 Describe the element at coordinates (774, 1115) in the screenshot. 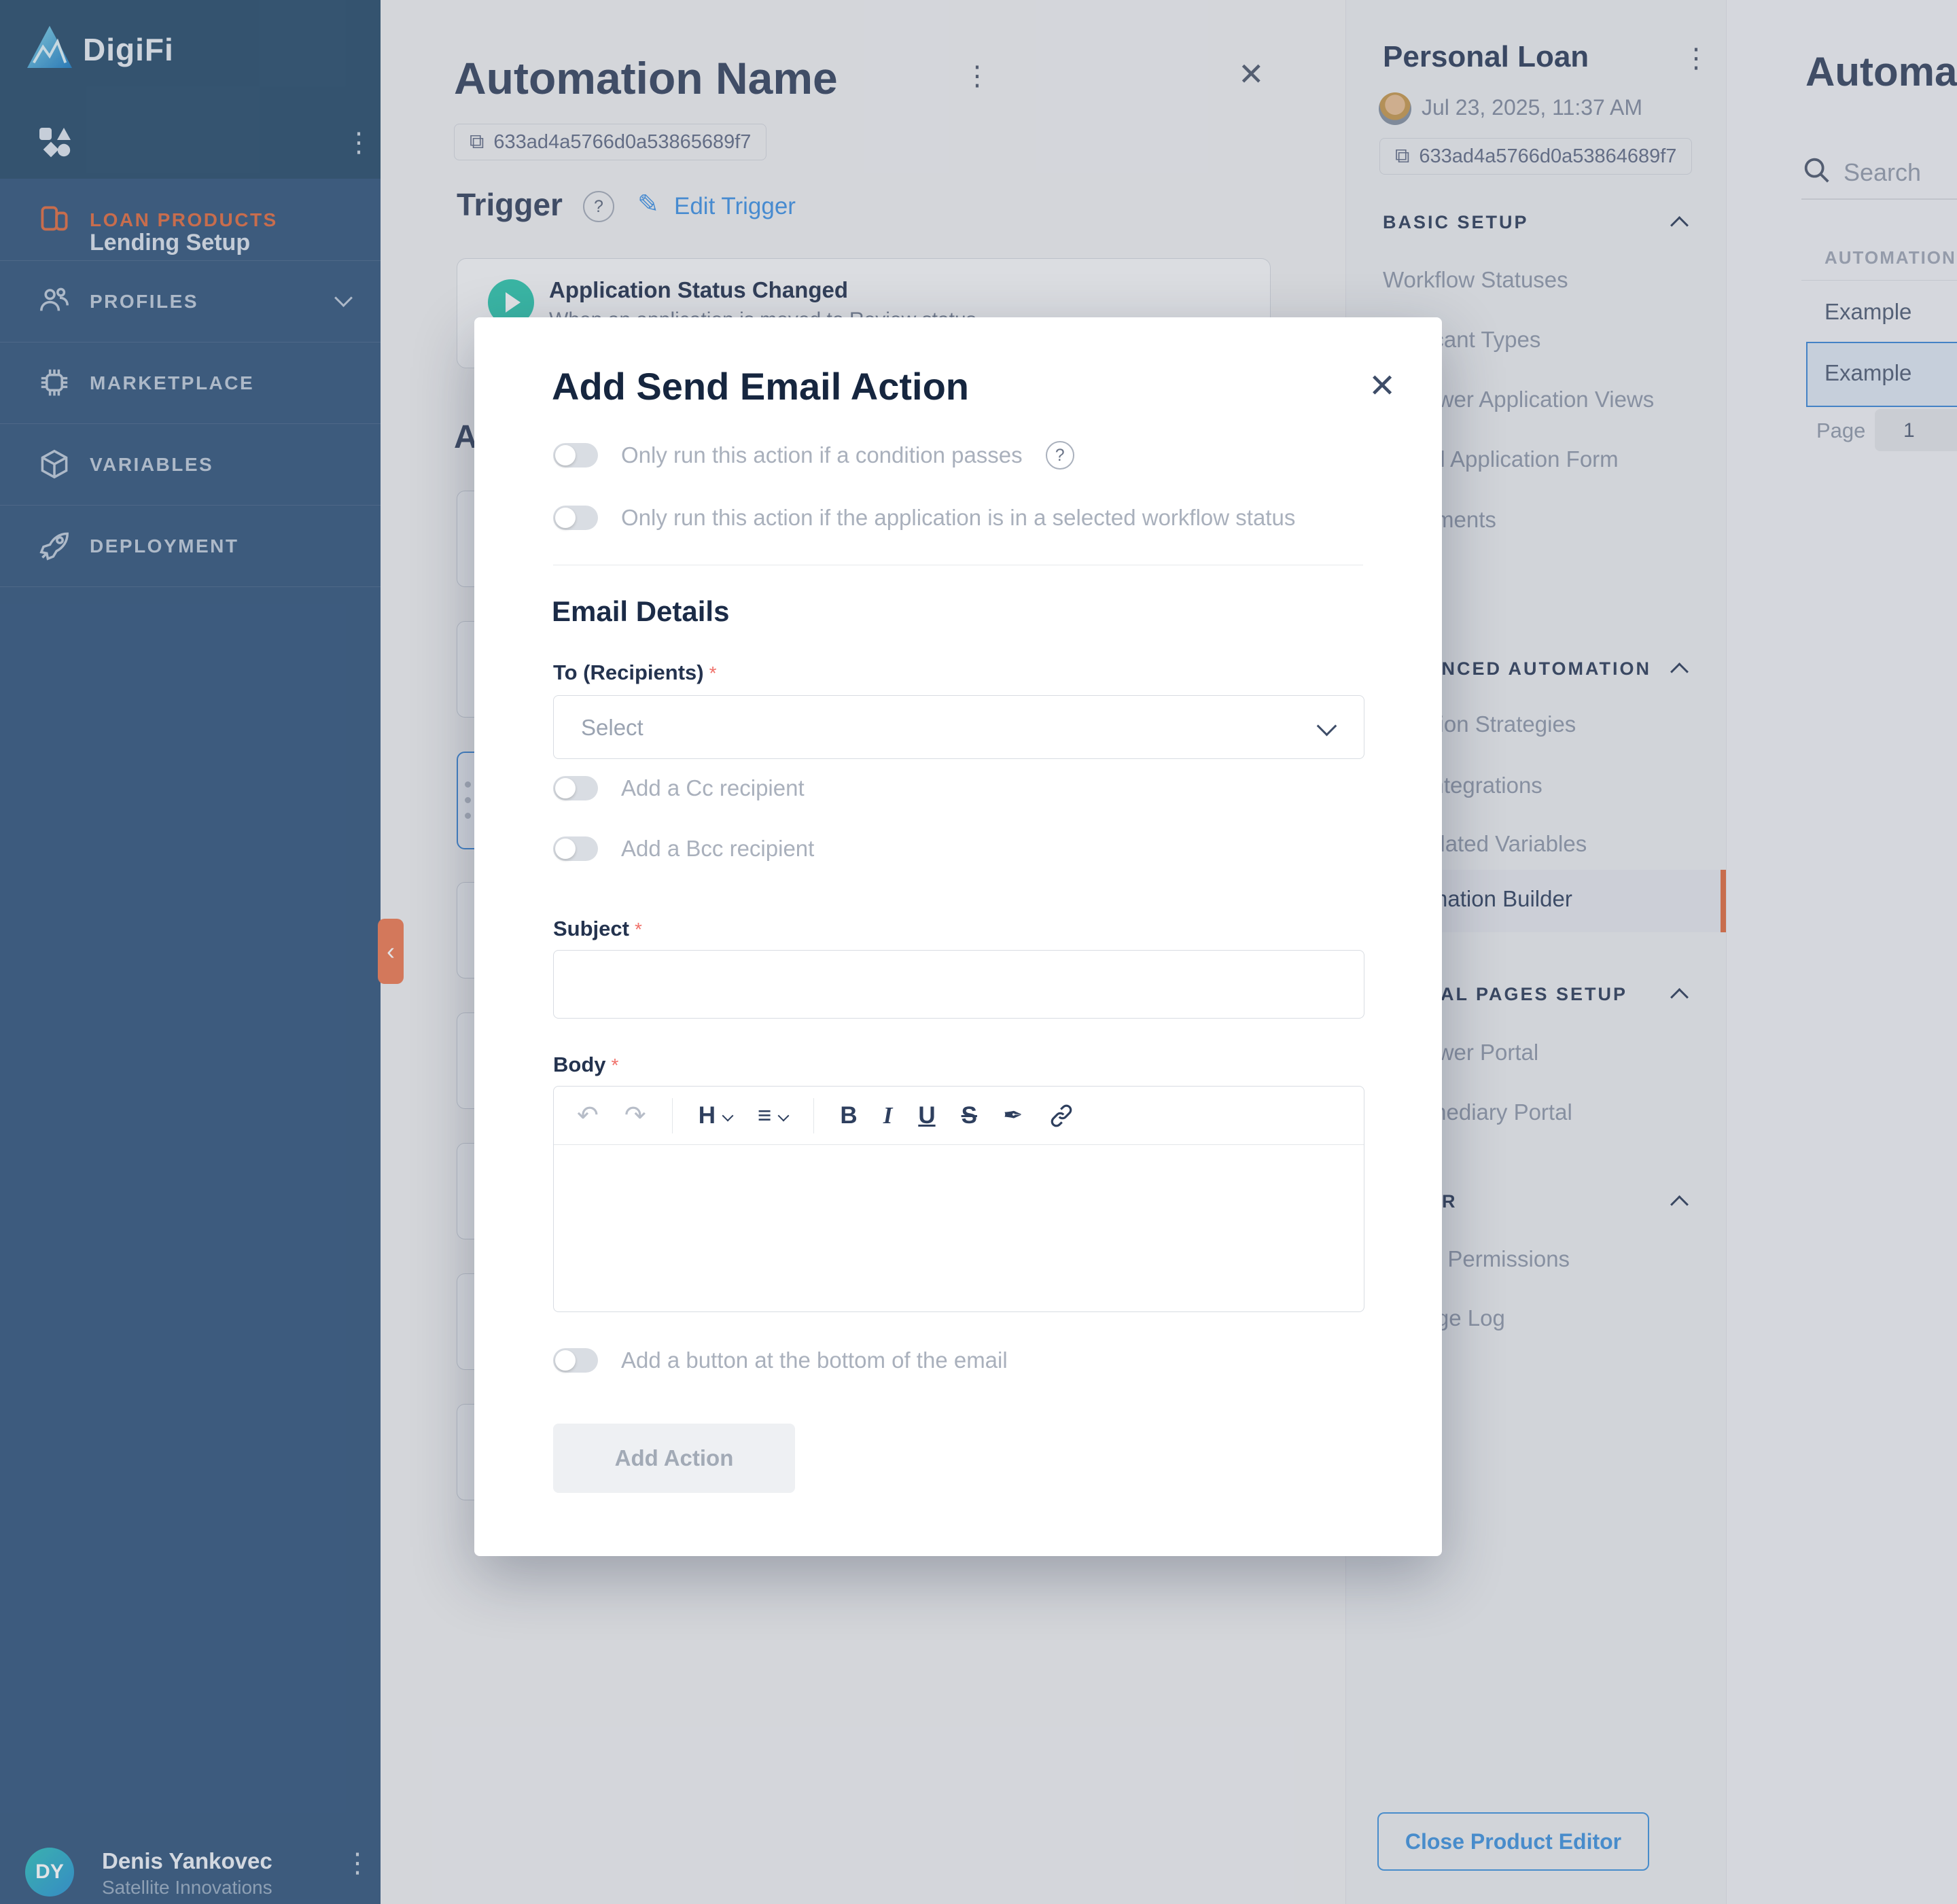

I see `list-dropdown: ≡` at that location.